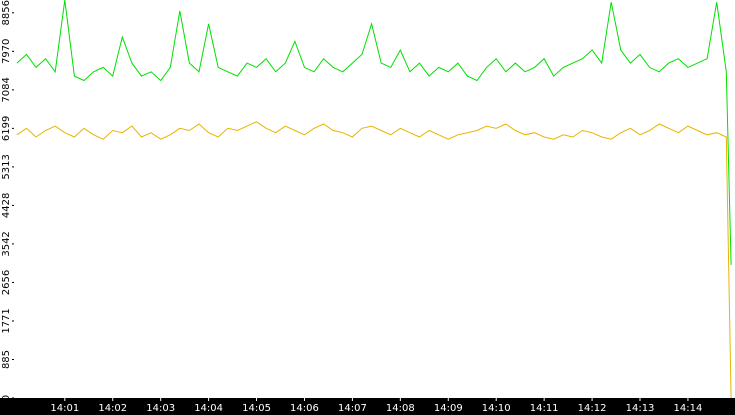 The image size is (735, 415). I want to click on x-tick-label: 14:04, so click(208, 408).